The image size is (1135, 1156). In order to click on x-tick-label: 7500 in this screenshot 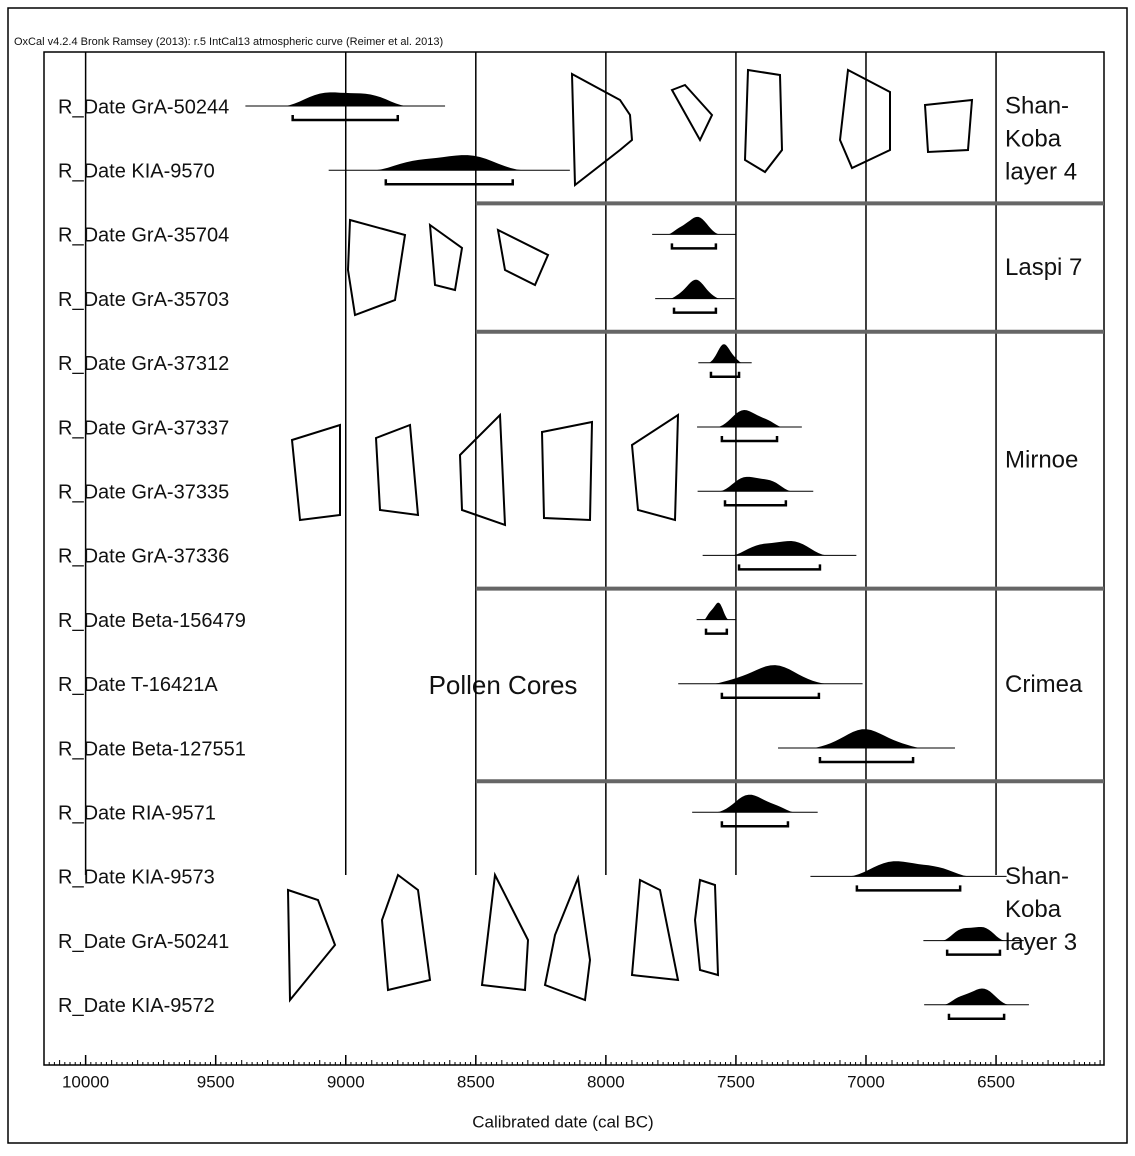, I will do `click(736, 1081)`.